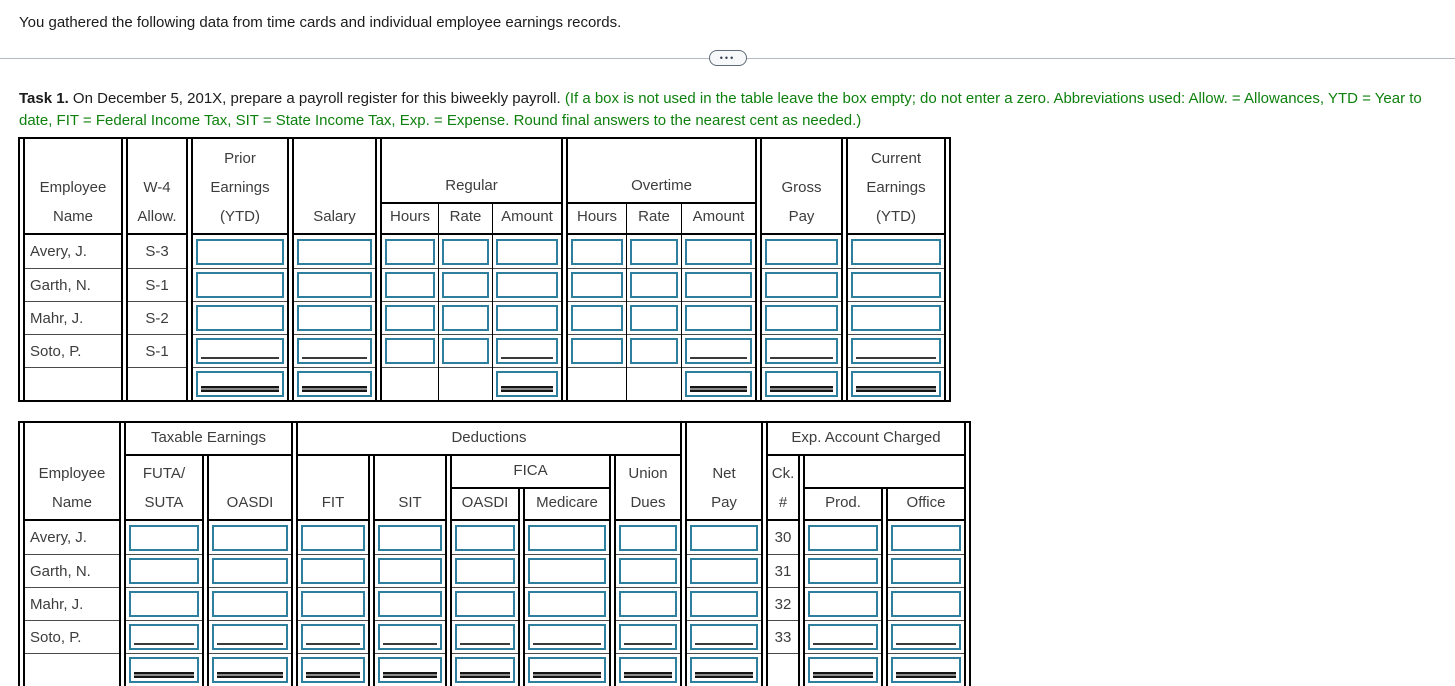 Image resolution: width=1455 pixels, height=686 pixels. What do you see at coordinates (567, 670) in the screenshot?
I see `medicare-total-input` at bounding box center [567, 670].